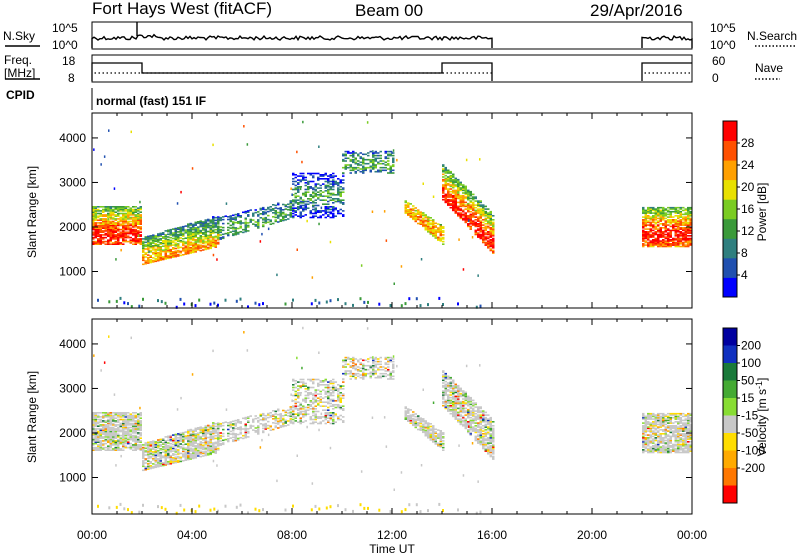 Image resolution: width=800 pixels, height=554 pixels. Describe the element at coordinates (20, 95) in the screenshot. I see `cpid-label: CPID` at that location.